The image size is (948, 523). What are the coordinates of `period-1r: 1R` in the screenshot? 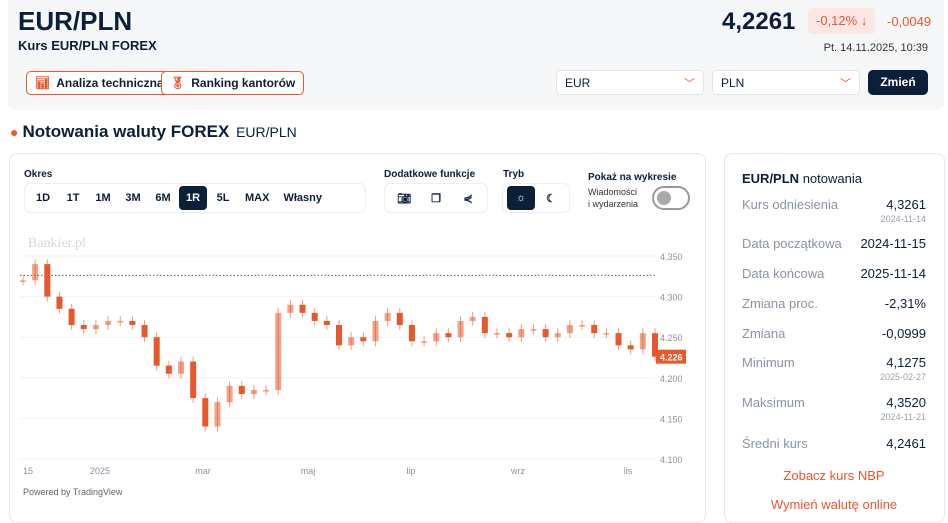 It's located at (193, 198).